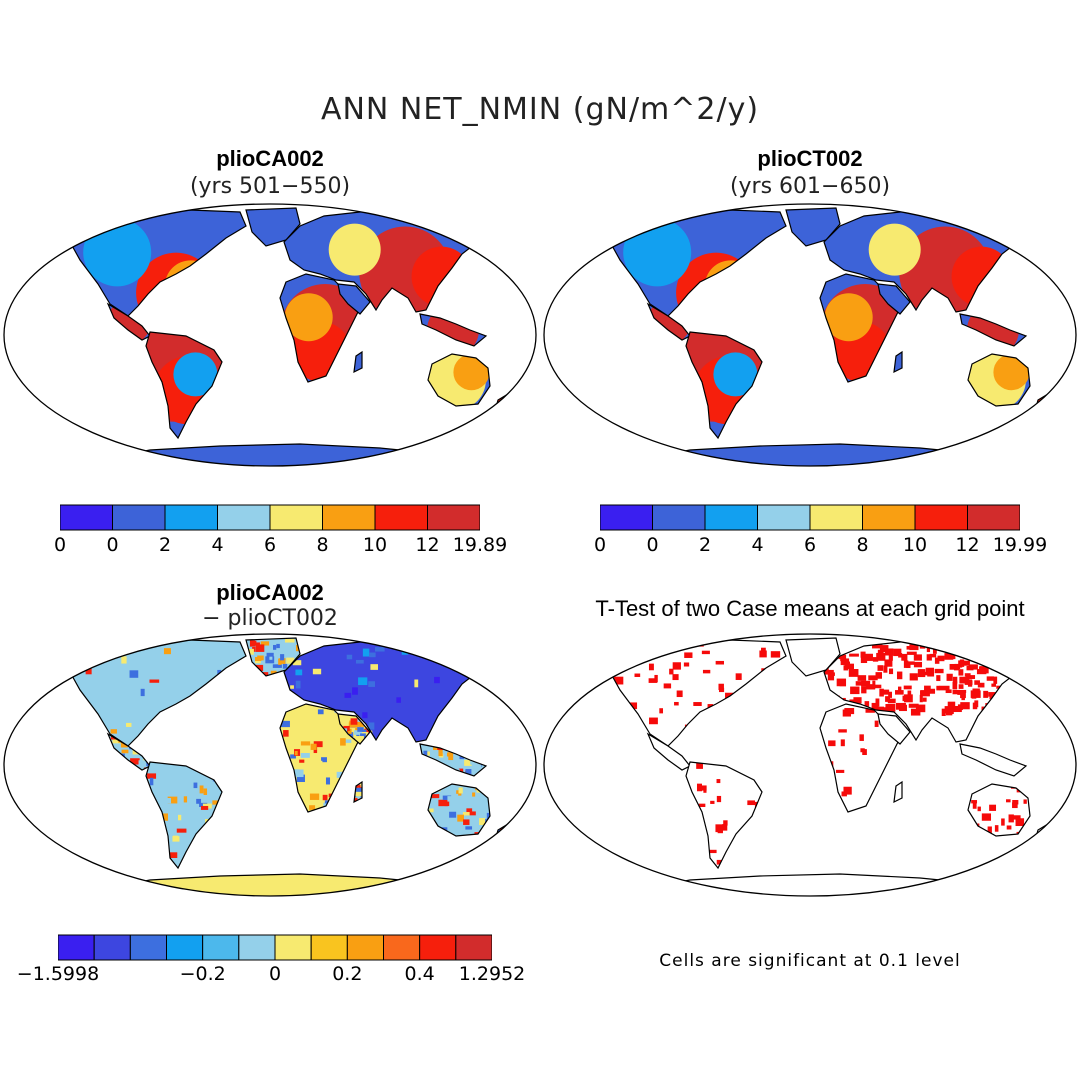  I want to click on colorbar-tick-label: 4, so click(757, 545).